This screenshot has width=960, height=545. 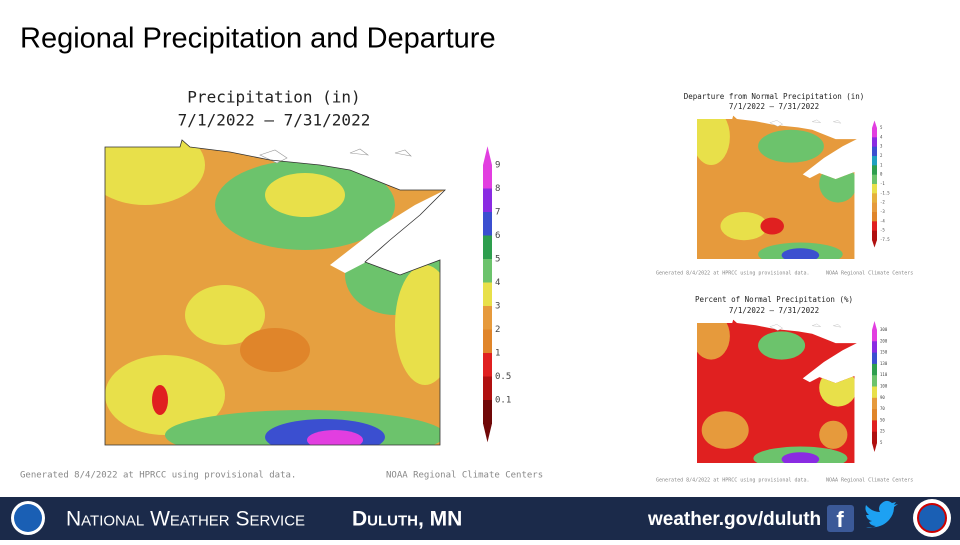 What do you see at coordinates (774, 96) in the screenshot?
I see `map-title: Departure from Normal Precipitation (in)` at bounding box center [774, 96].